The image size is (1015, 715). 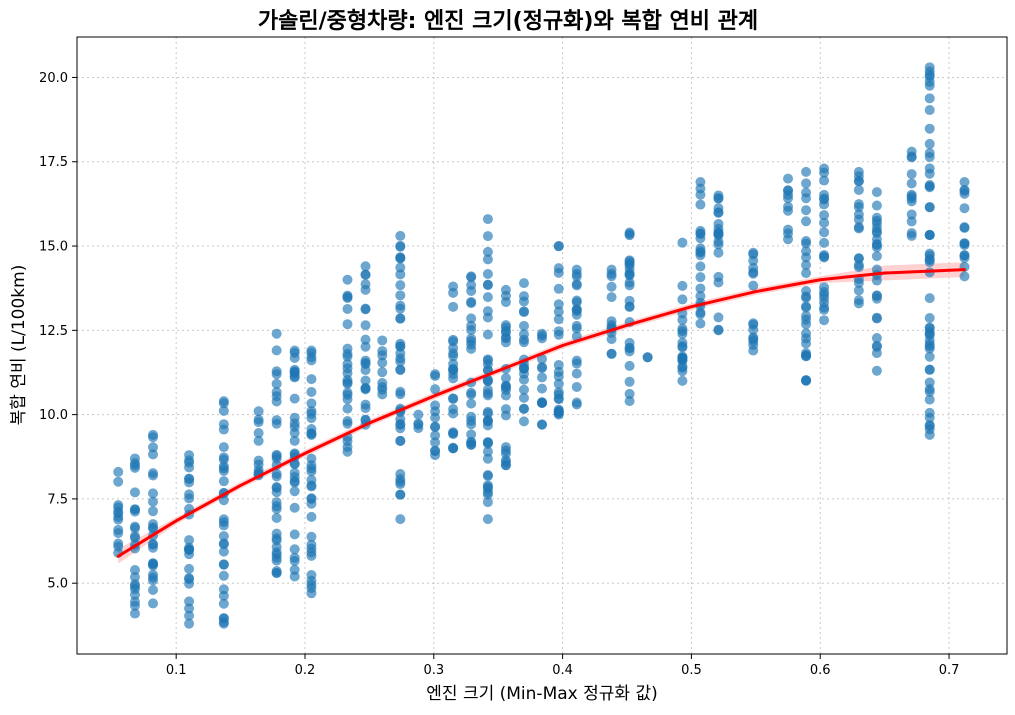 I want to click on chart-title: 가솔린/중형차량: 엔진 크기(정규화)와 복합 연비 관계, so click(x=508, y=21).